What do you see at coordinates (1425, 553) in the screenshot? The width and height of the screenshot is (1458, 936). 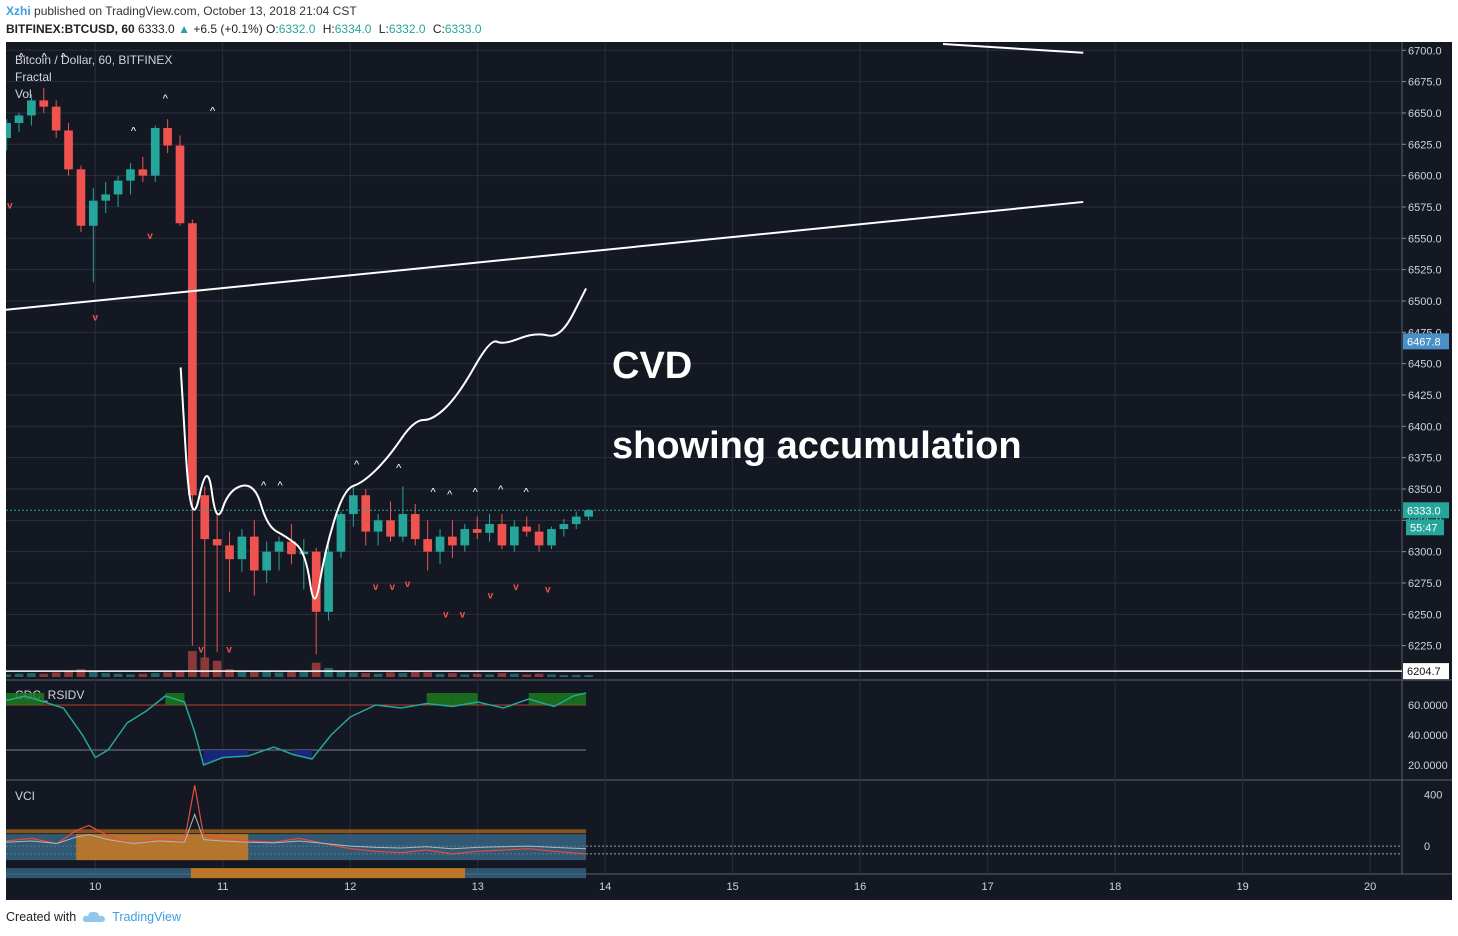 I see `price-tick-label: 6300.0` at bounding box center [1425, 553].